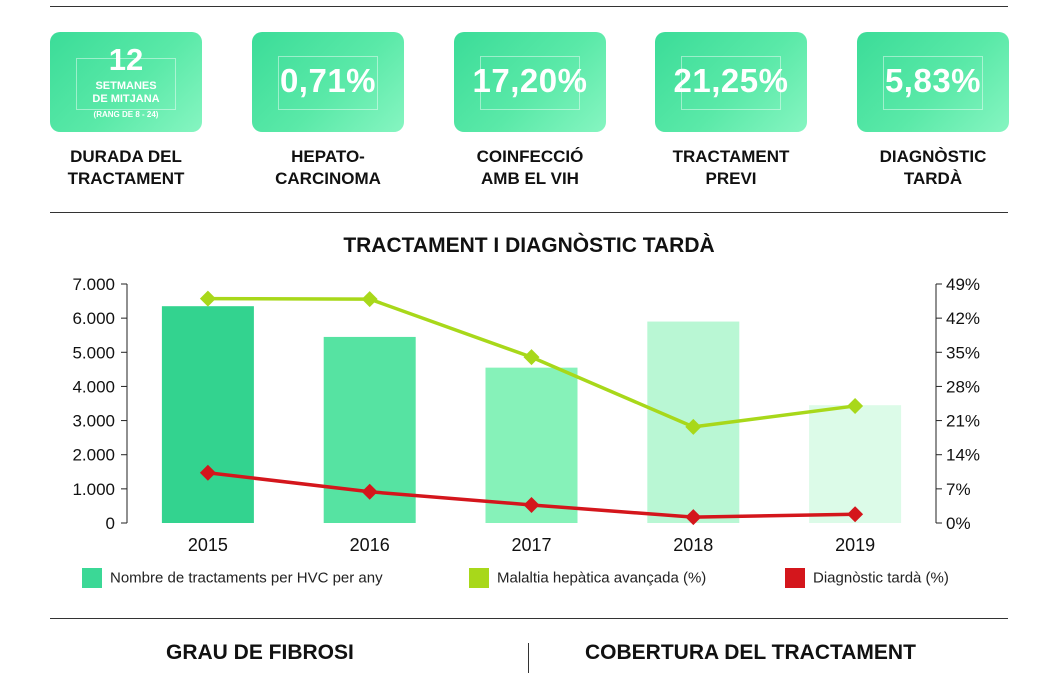 The image size is (1058, 675). What do you see at coordinates (958, 523) in the screenshot?
I see `right-tick-label: 0%` at bounding box center [958, 523].